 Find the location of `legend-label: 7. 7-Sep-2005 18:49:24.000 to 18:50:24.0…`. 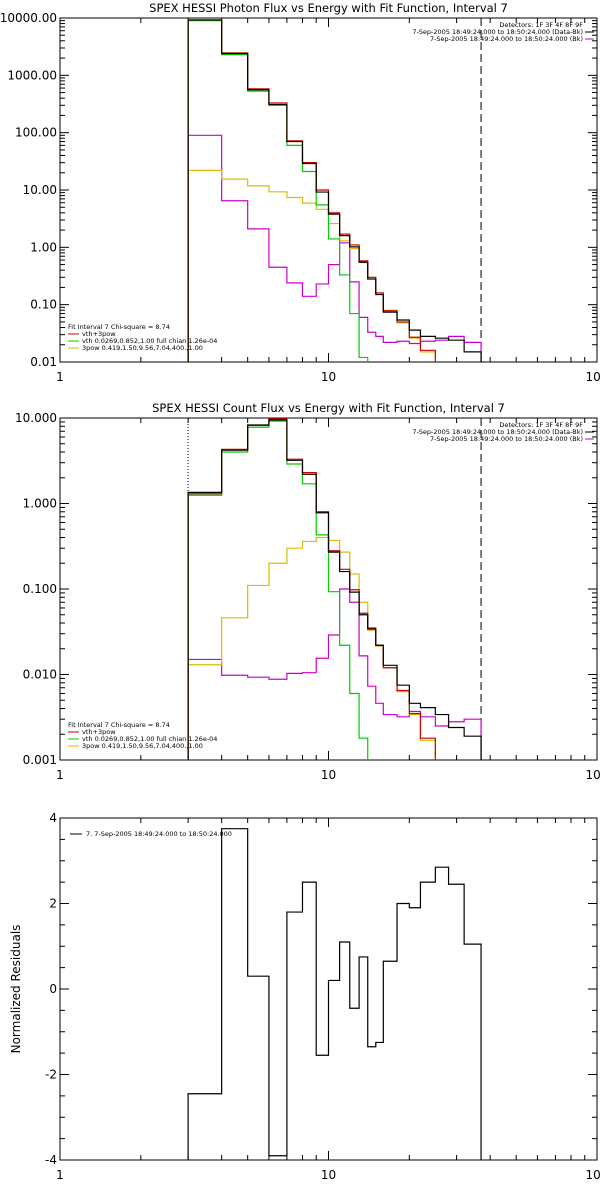

legend-label: 7. 7-Sep-2005 18:49:24.000 to 18:50:24.0… is located at coordinates (159, 834).